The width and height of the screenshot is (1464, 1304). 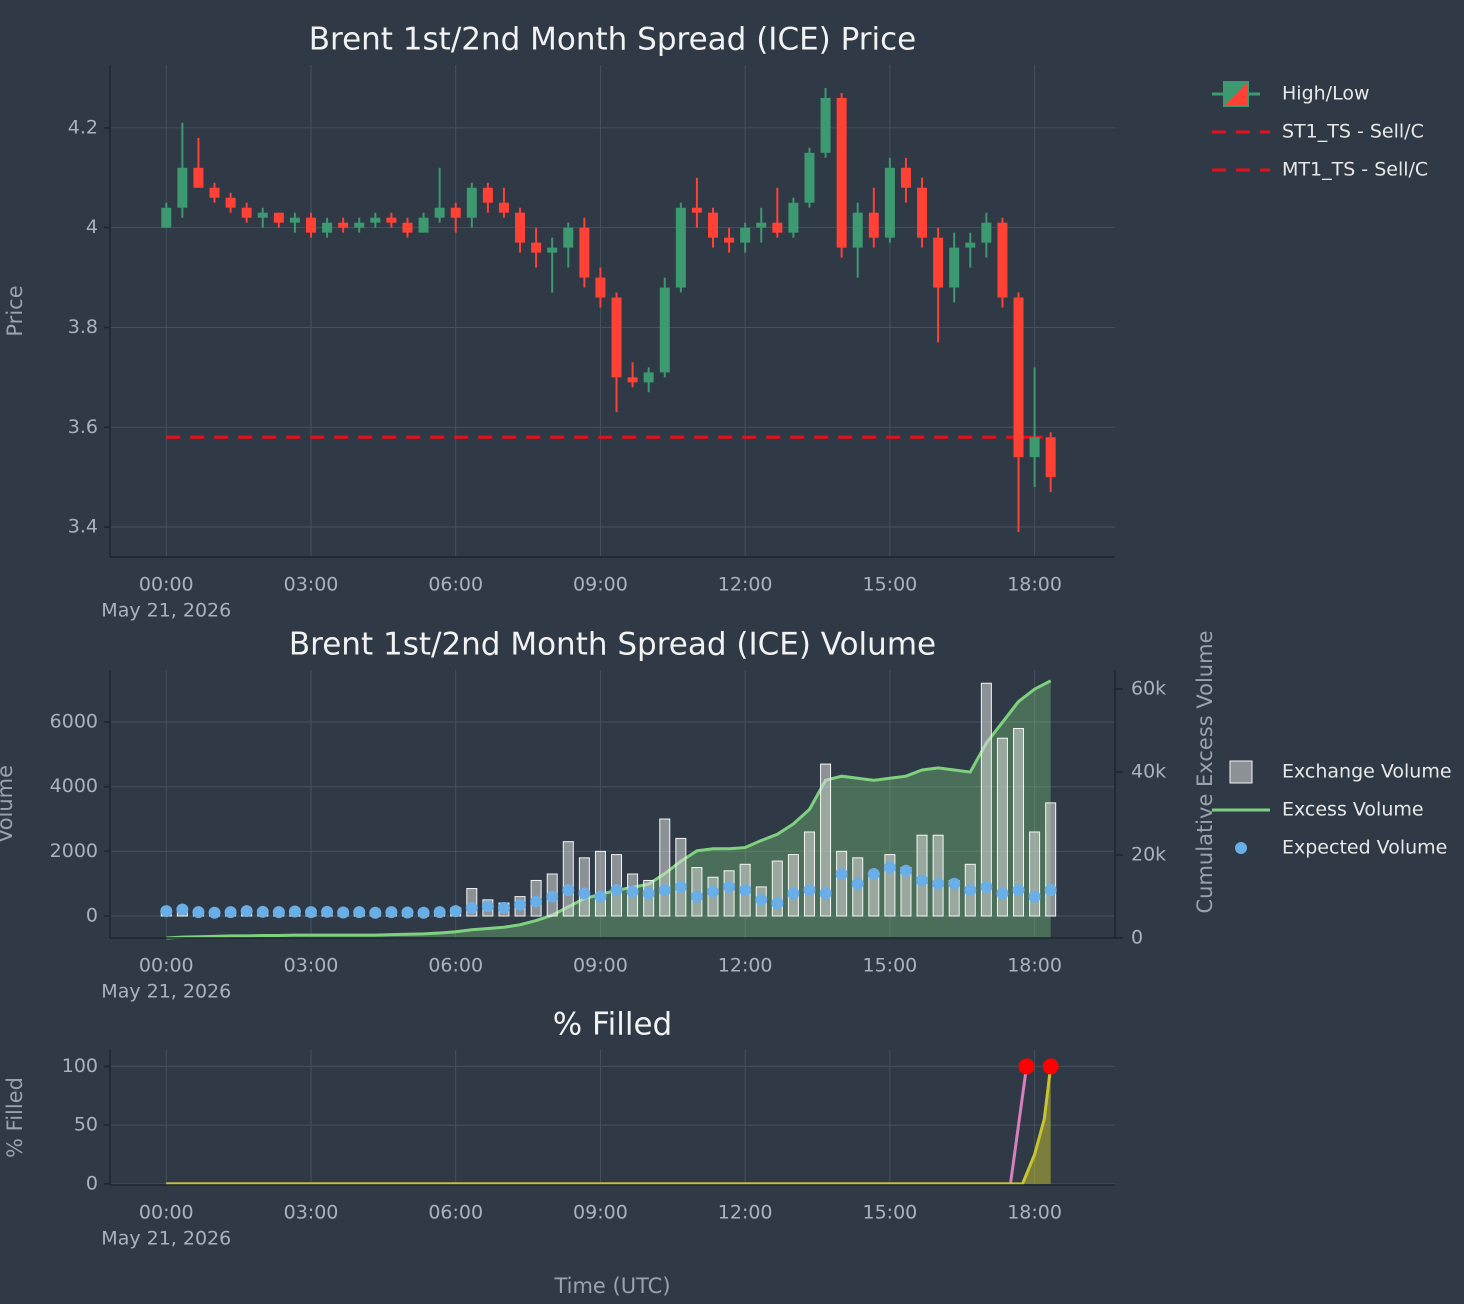 What do you see at coordinates (609, 1126) in the screenshot?
I see `fill-line` at bounding box center [609, 1126].